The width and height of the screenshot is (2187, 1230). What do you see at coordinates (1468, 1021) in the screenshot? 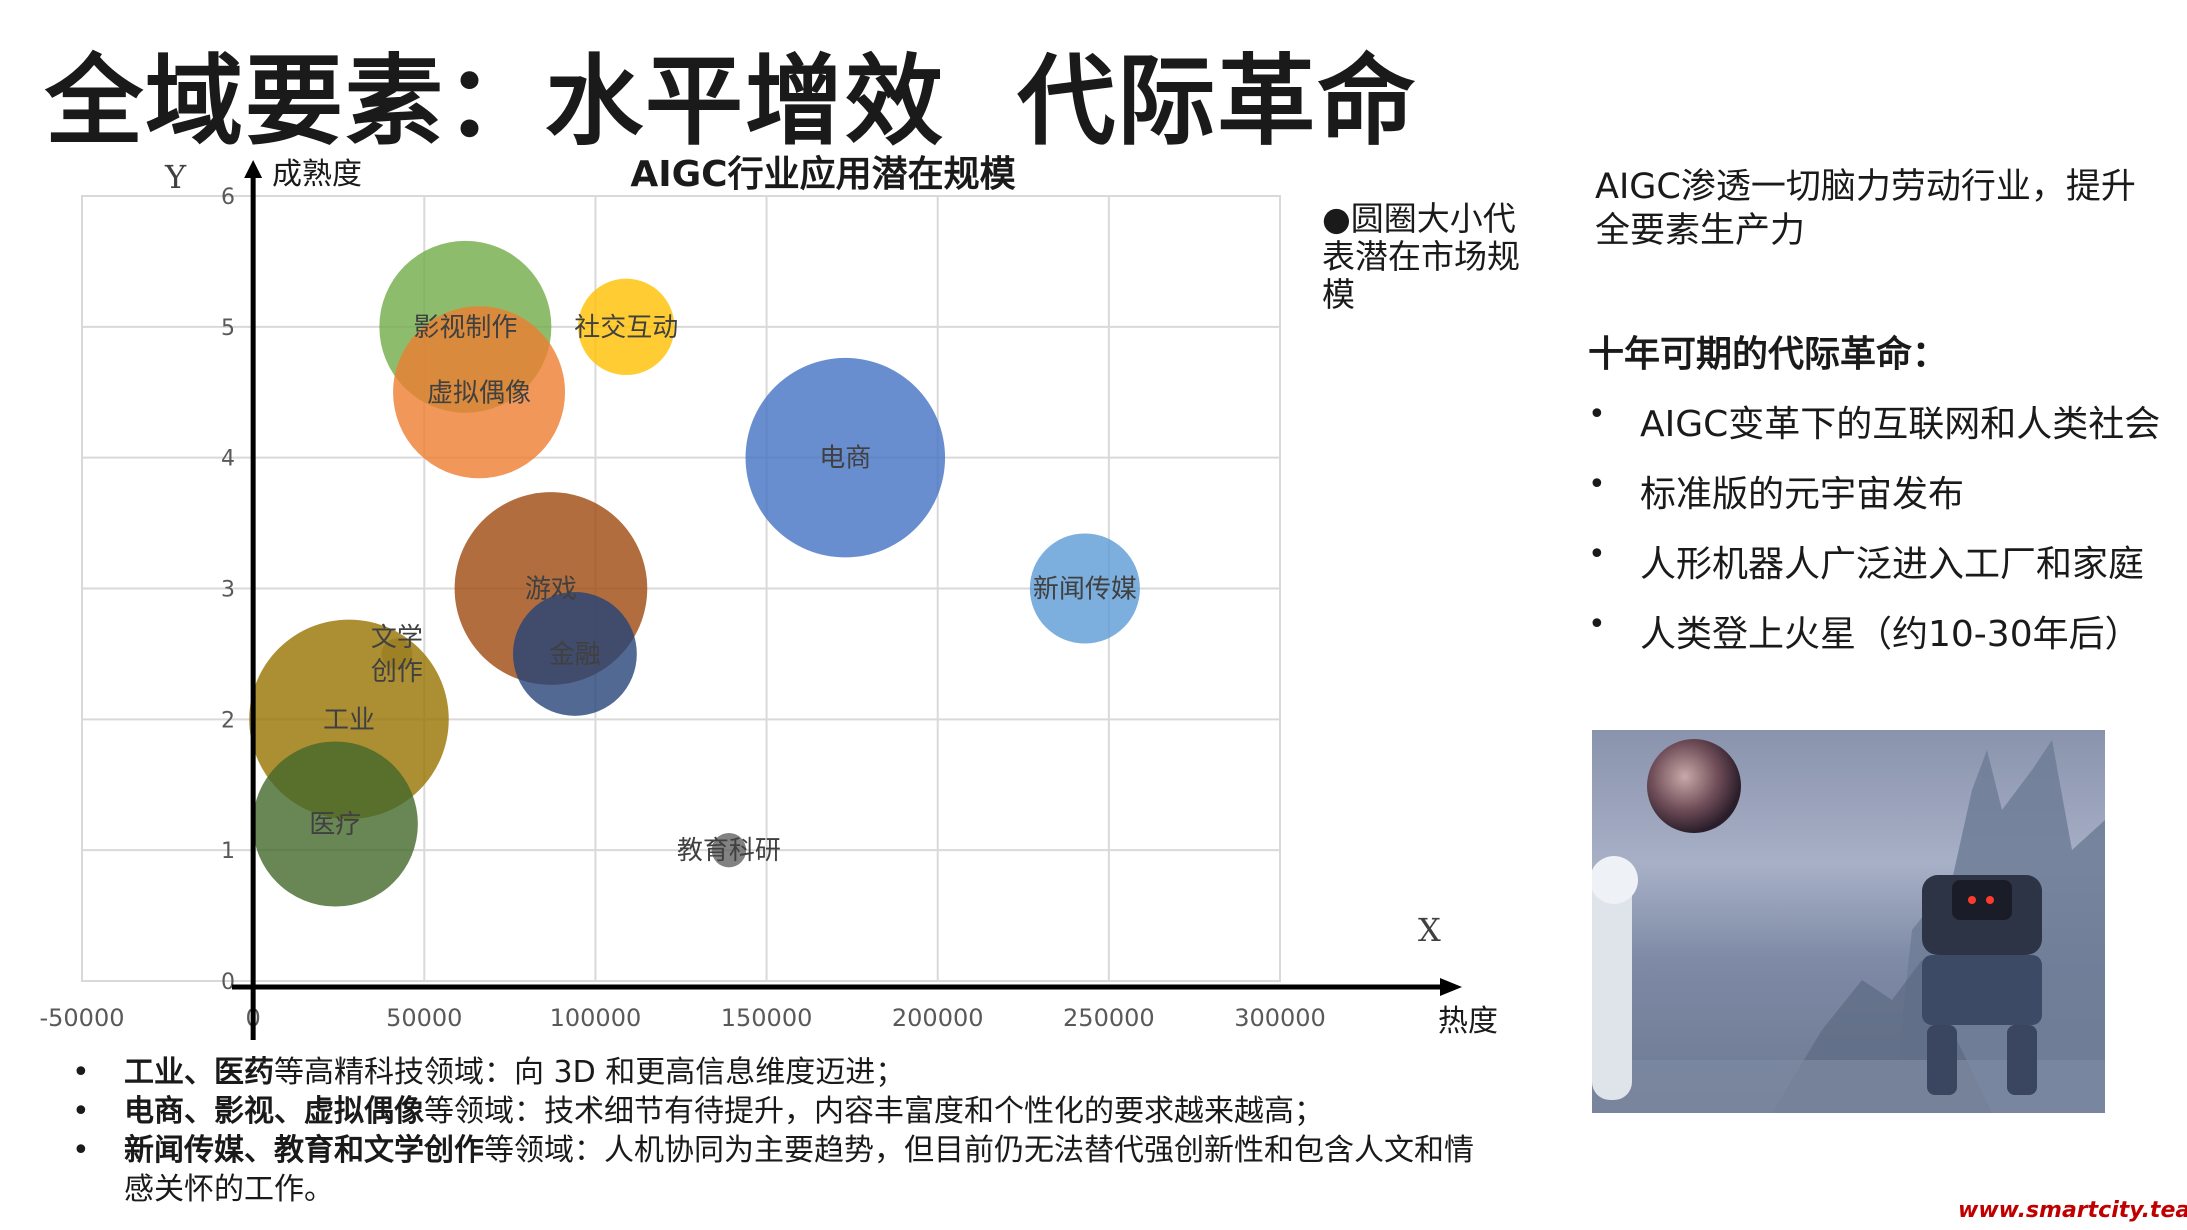
I see `x-axis-label: 热度` at bounding box center [1468, 1021].